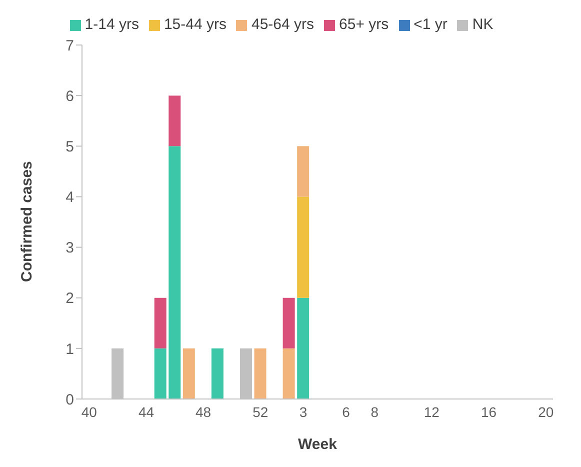 This screenshot has width=581, height=467. I want to click on y-tick-label: 3, so click(70, 248).